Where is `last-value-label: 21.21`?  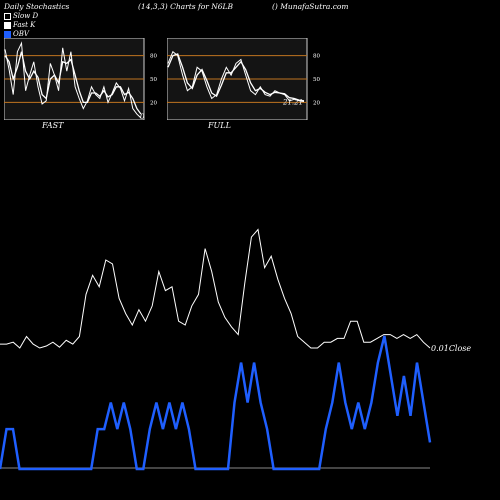
last-value-label: 21.21 is located at coordinates (292, 103).